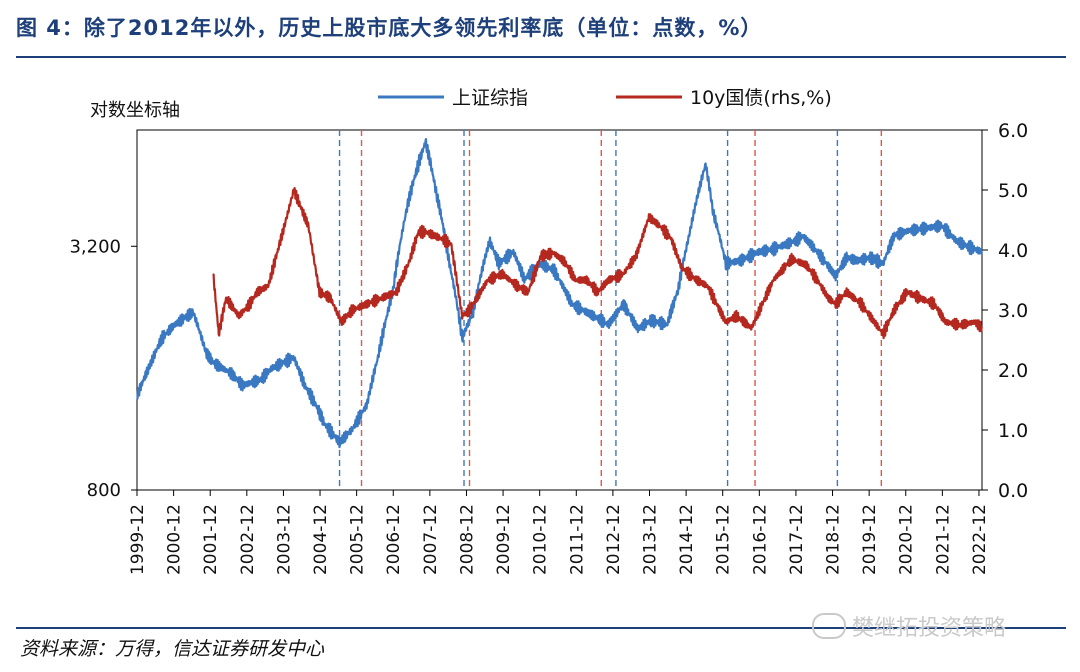  Describe the element at coordinates (104, 490) in the screenshot. I see `left-tick-label-0: 800` at that location.